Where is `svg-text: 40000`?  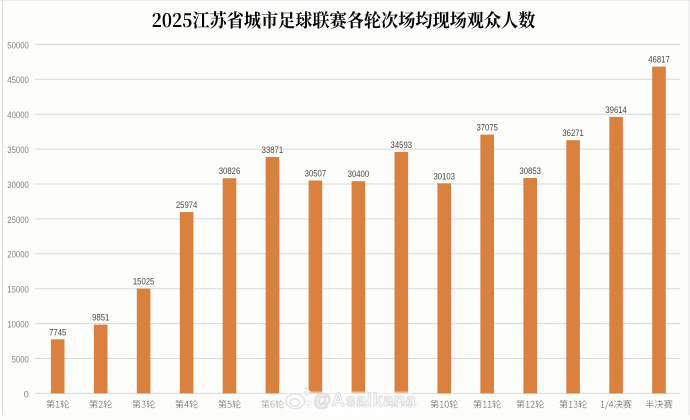
svg-text: 40000 is located at coordinates (18, 115).